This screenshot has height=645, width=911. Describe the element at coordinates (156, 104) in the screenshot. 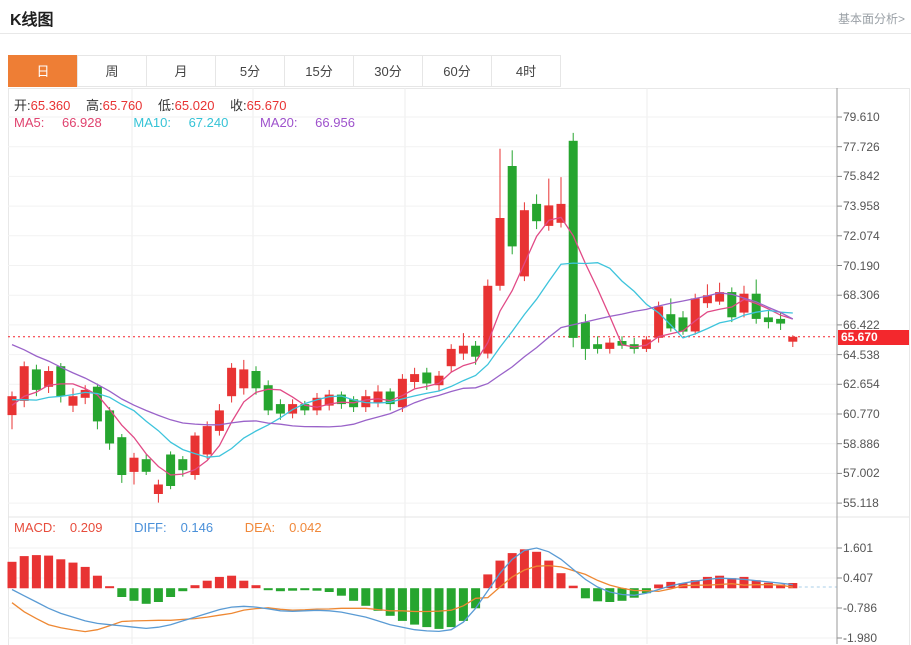

I see `ohlc-row: 开:65.360 高:65.760 低:65.020 收:65.670` at that location.